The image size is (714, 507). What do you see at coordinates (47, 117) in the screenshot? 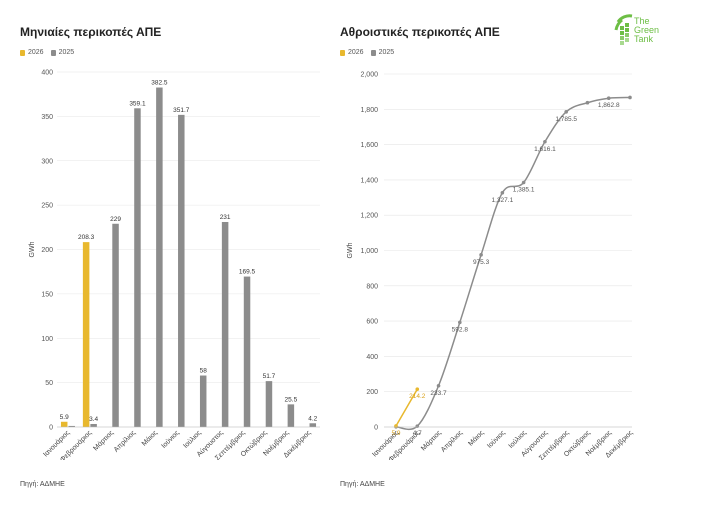
I see `y-tick-label: 350` at bounding box center [47, 117].